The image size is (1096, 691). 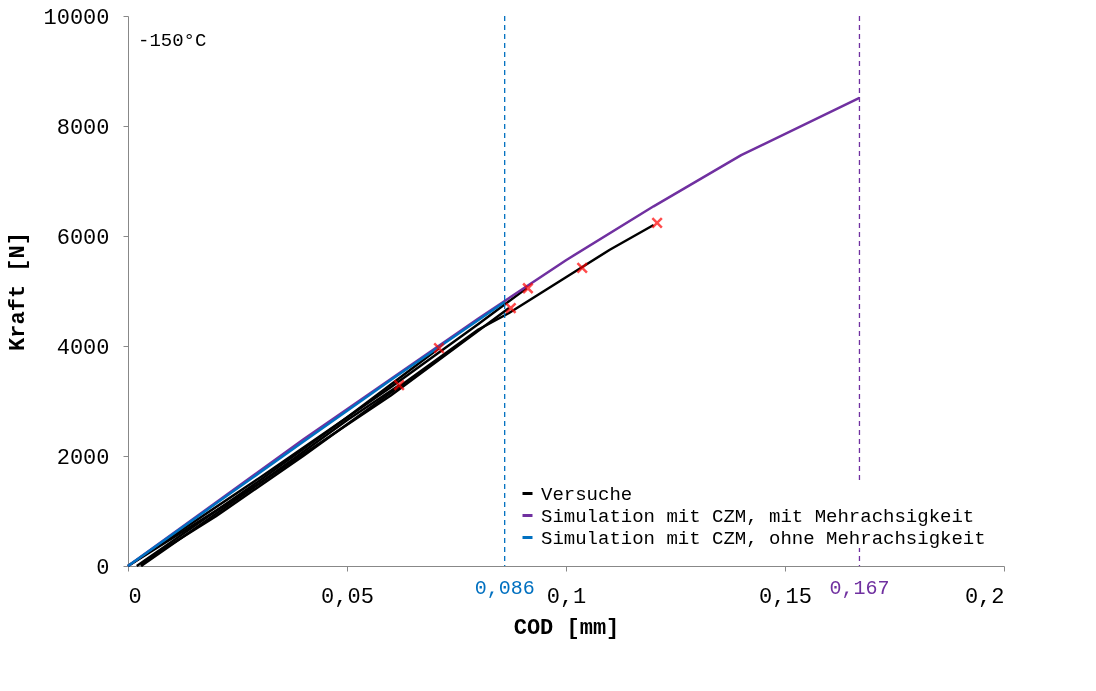 What do you see at coordinates (83, 238) in the screenshot?
I see `y-tick-label: 6000` at bounding box center [83, 238].